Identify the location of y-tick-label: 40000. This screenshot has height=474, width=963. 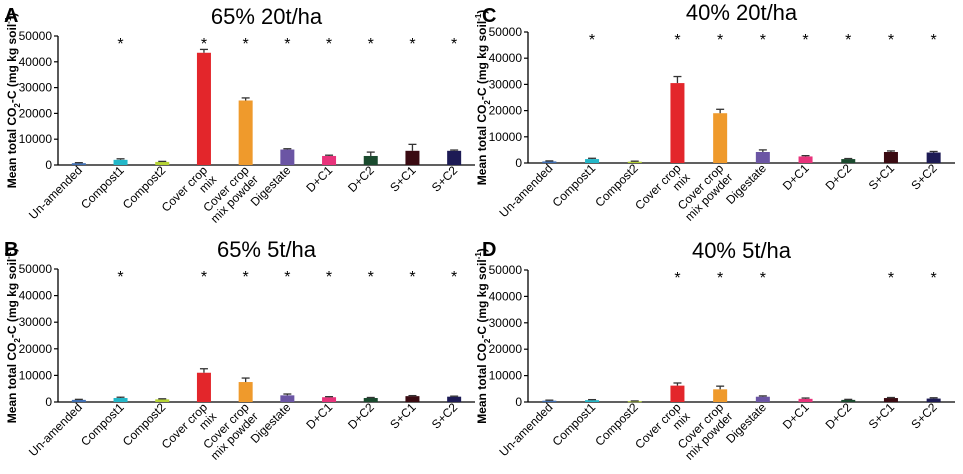
(36, 296).